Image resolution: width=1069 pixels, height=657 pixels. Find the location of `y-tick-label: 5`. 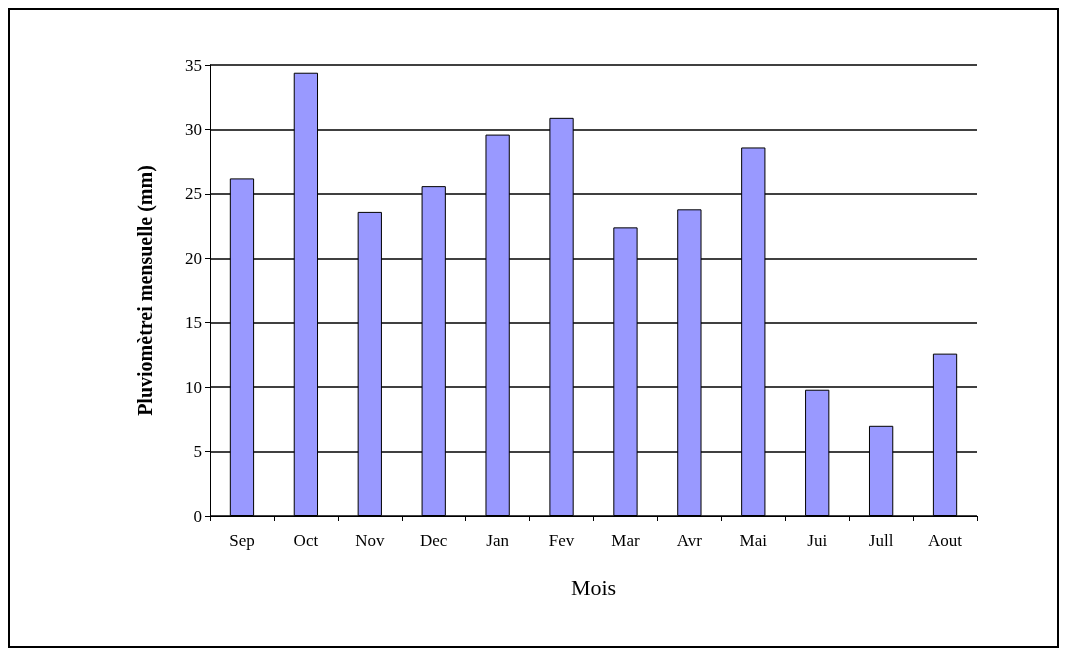

y-tick-label: 5 is located at coordinates (197, 452).